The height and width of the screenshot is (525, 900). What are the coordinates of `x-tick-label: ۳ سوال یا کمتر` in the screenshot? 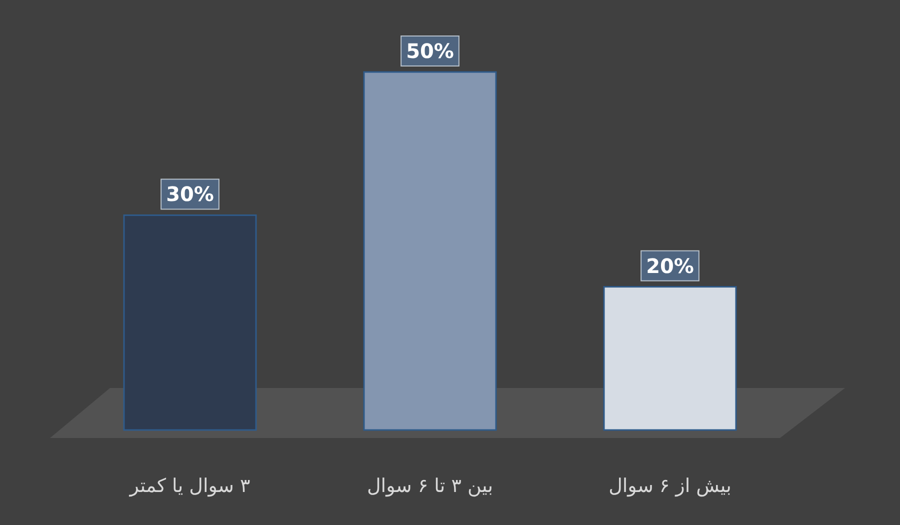 It's located at (189, 486).